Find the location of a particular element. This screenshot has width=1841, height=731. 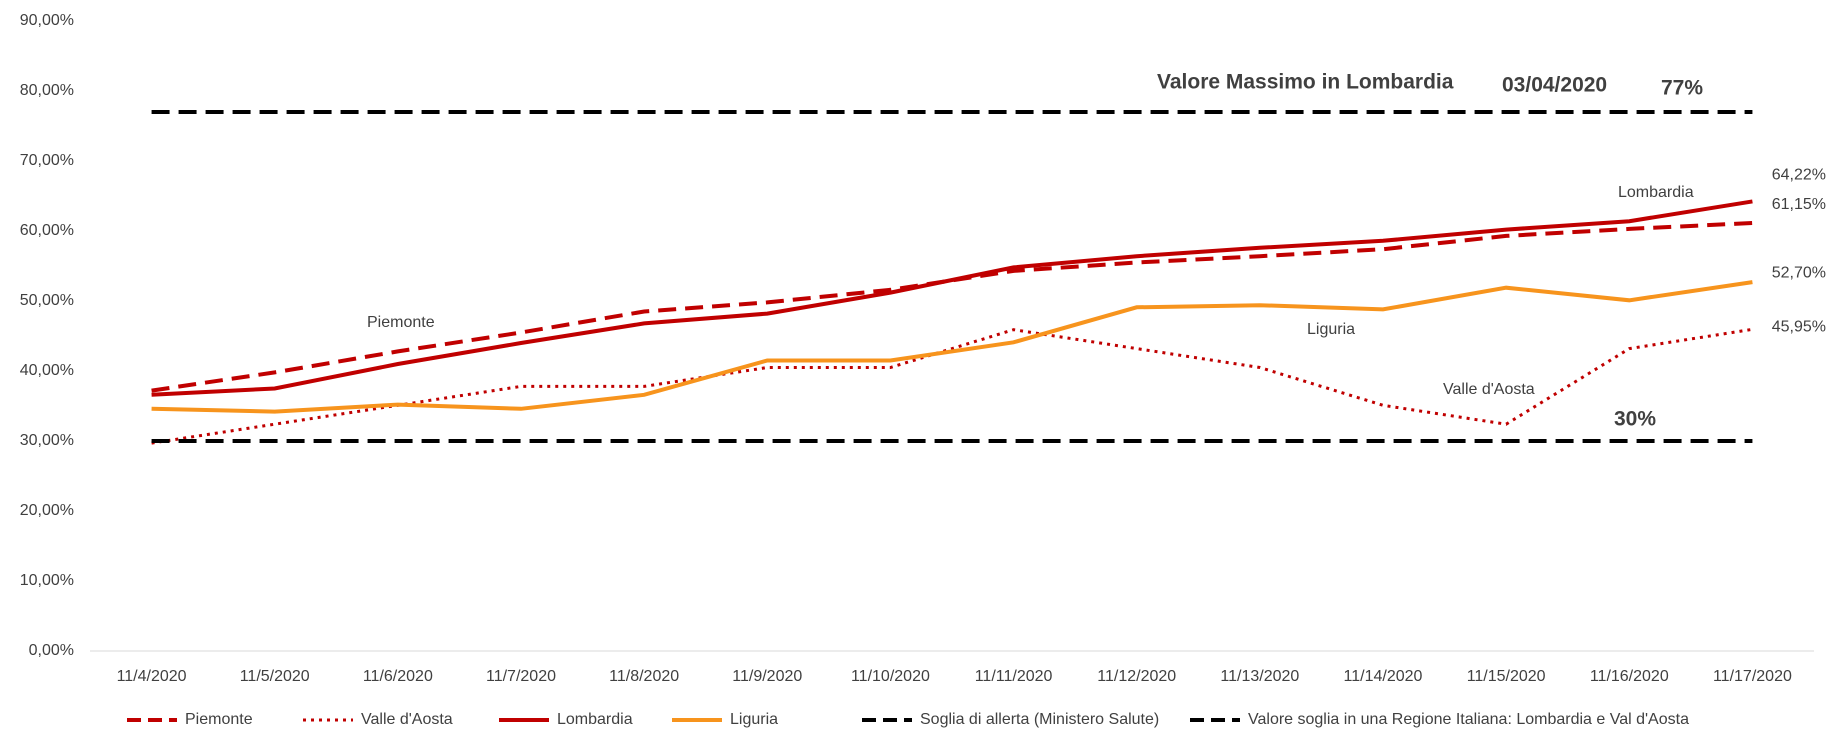

y-tick-label: 60,00% is located at coordinates (47, 230).